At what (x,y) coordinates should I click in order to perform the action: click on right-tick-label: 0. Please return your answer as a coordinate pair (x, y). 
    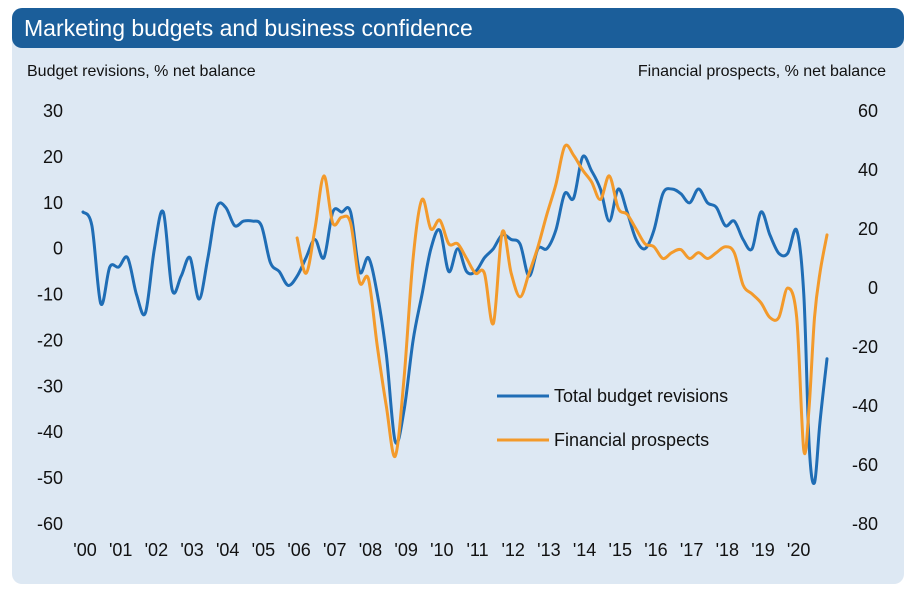
    Looking at the image, I should click on (873, 288).